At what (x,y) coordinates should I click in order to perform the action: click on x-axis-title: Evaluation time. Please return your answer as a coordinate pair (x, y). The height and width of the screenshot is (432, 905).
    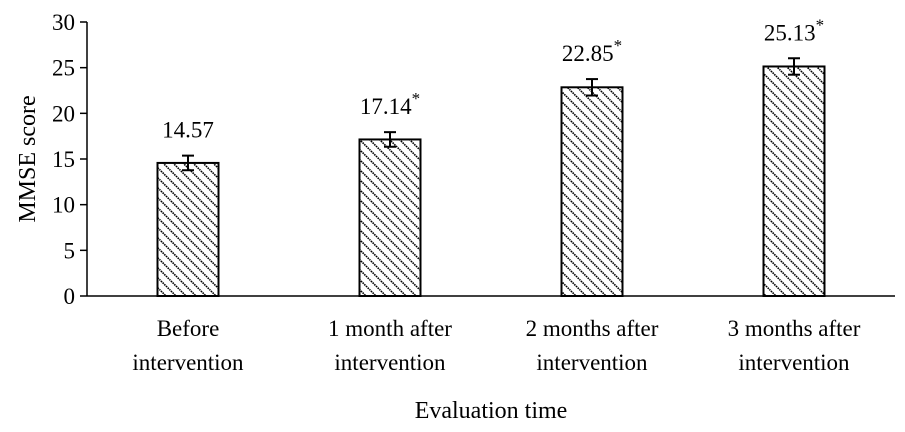
    Looking at the image, I should click on (491, 411).